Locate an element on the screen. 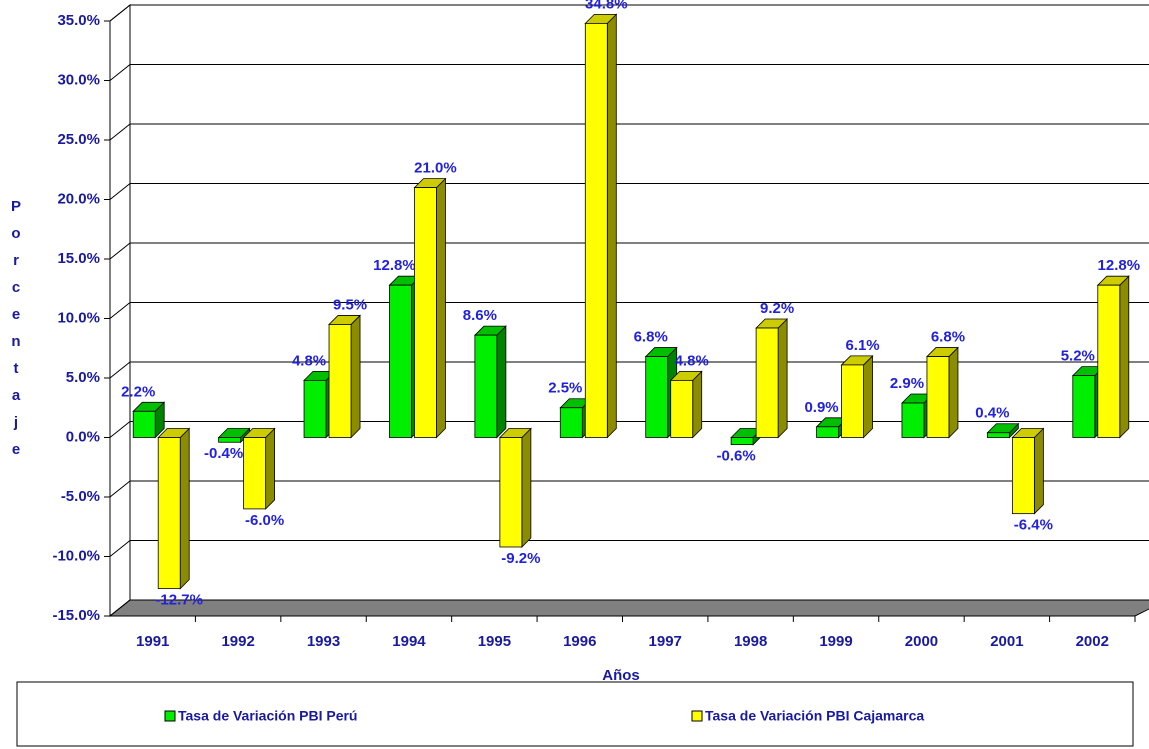 This screenshot has width=1149, height=749. value-label: -12.7% is located at coordinates (179, 600).